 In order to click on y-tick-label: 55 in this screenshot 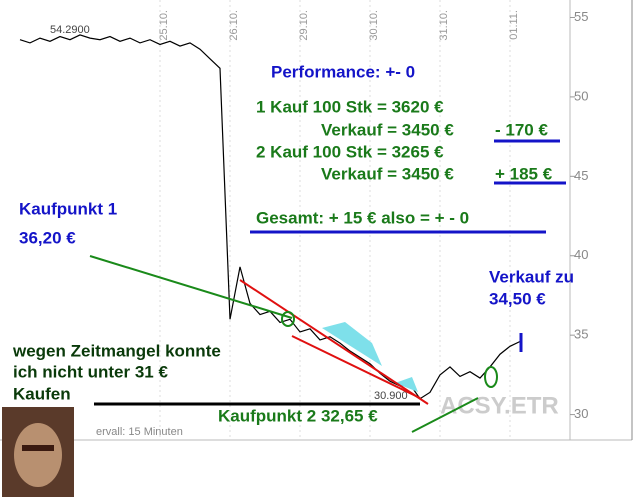, I will do `click(581, 16)`.